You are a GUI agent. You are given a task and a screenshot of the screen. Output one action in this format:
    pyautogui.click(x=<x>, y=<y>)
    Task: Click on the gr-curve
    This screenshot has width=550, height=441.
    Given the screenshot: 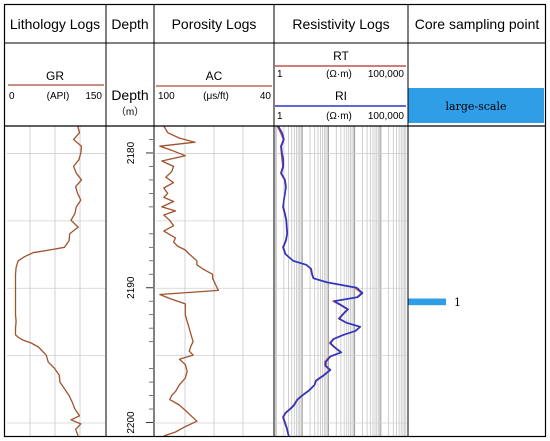 What is the action you would take?
    pyautogui.click(x=48, y=281)
    